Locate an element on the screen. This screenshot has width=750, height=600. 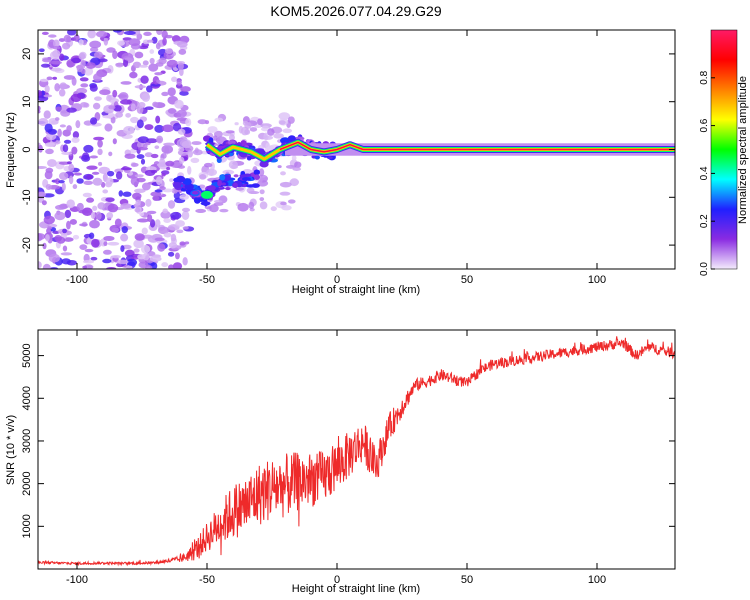
colorbar-ticks: 0.0 0.2 0.4 0.6 0.8 is located at coordinates (707, 173).